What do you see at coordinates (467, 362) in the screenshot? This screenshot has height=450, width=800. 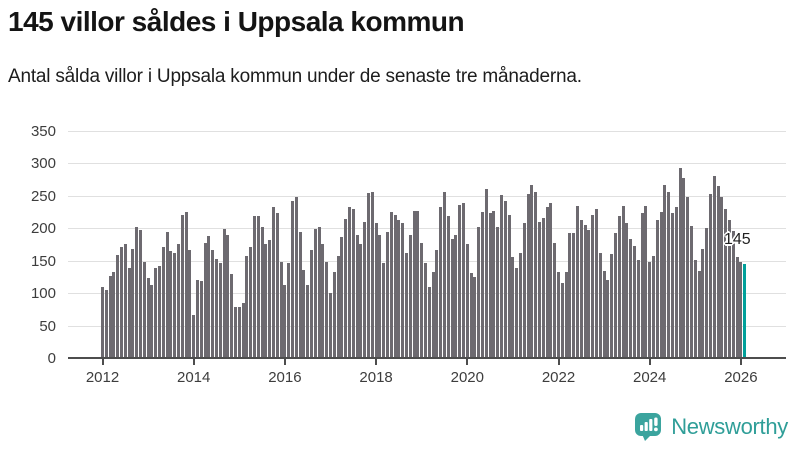 I see `x-tick-2020` at bounding box center [467, 362].